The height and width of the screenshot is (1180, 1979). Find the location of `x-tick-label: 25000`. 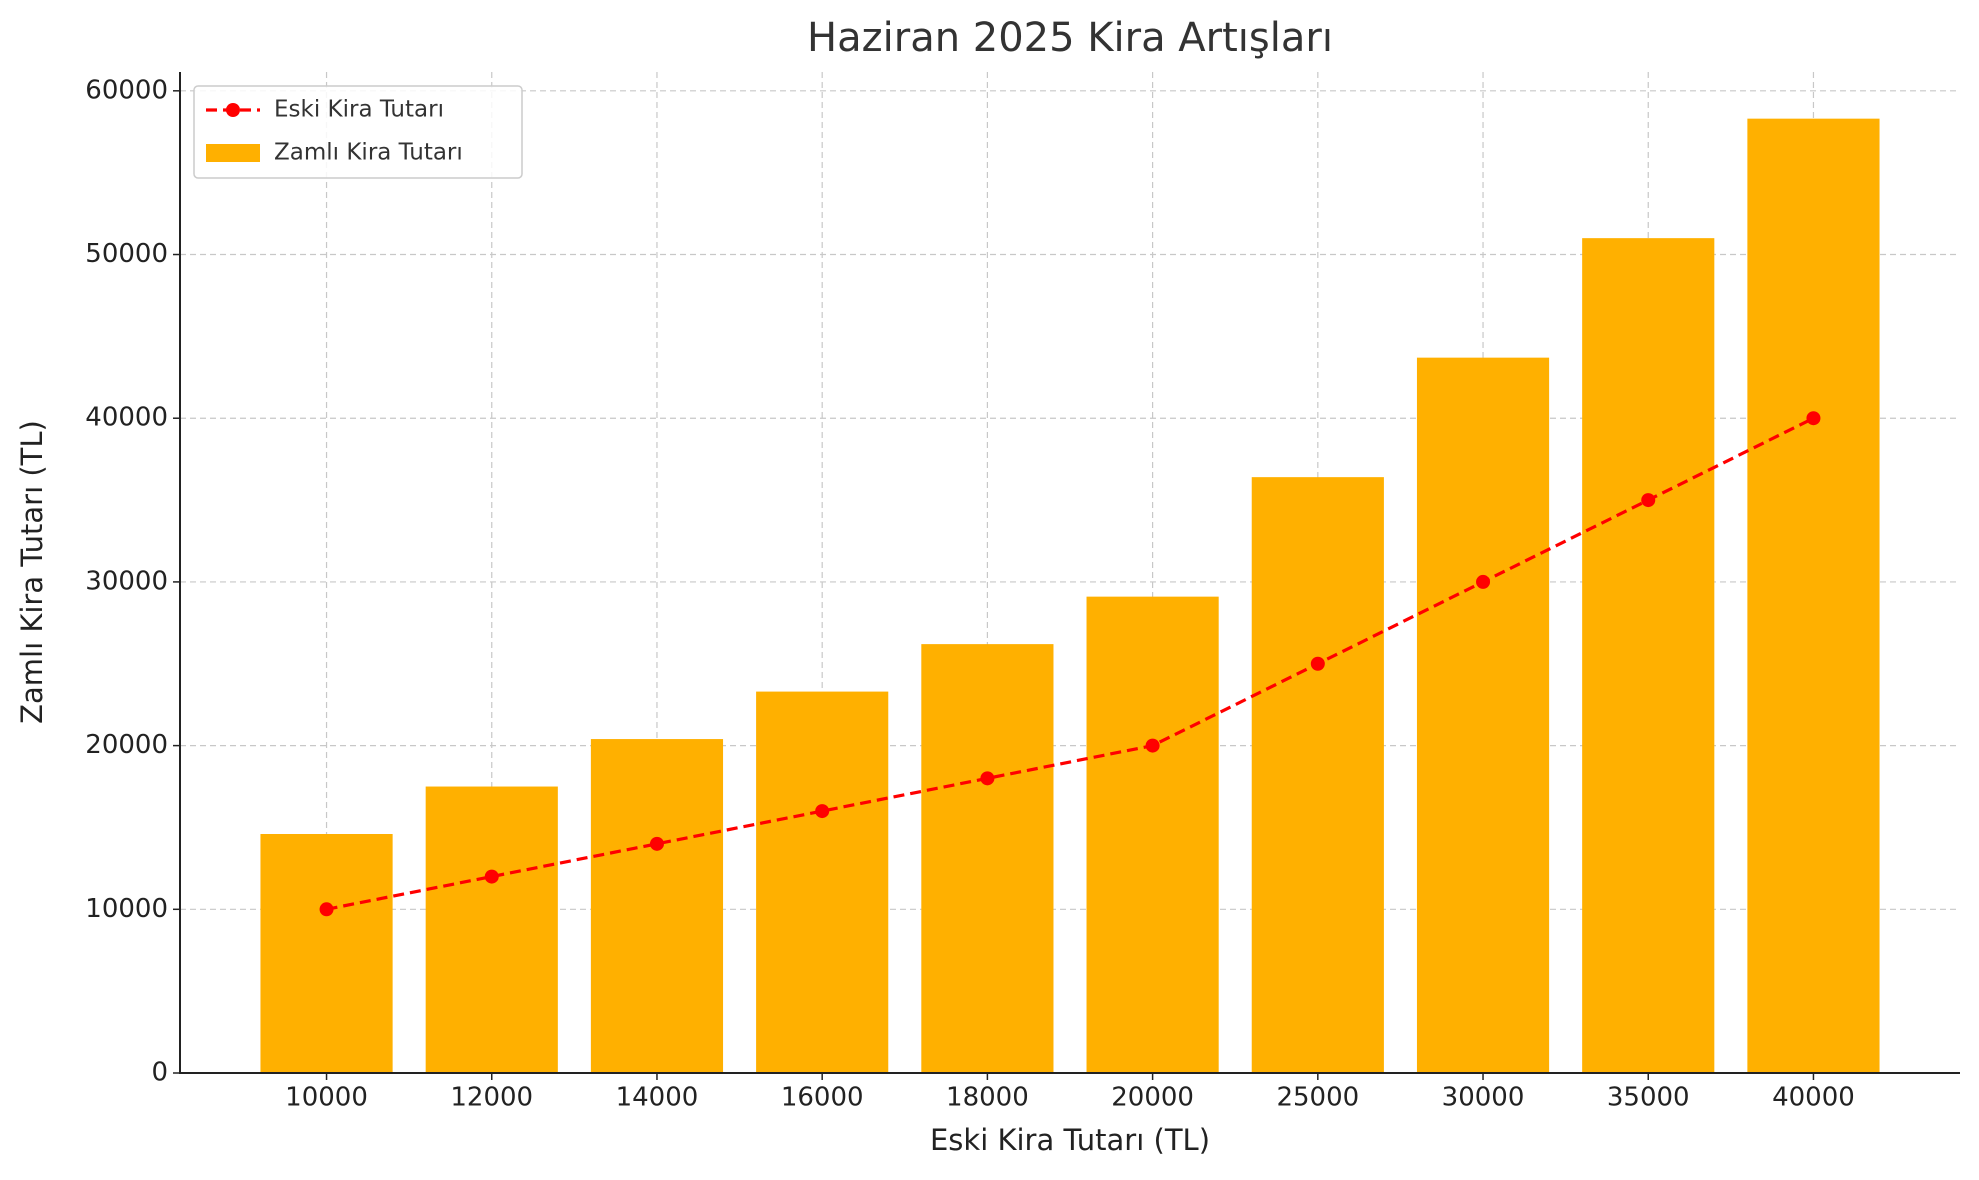

x-tick-label: 25000 is located at coordinates (1317, 1098).